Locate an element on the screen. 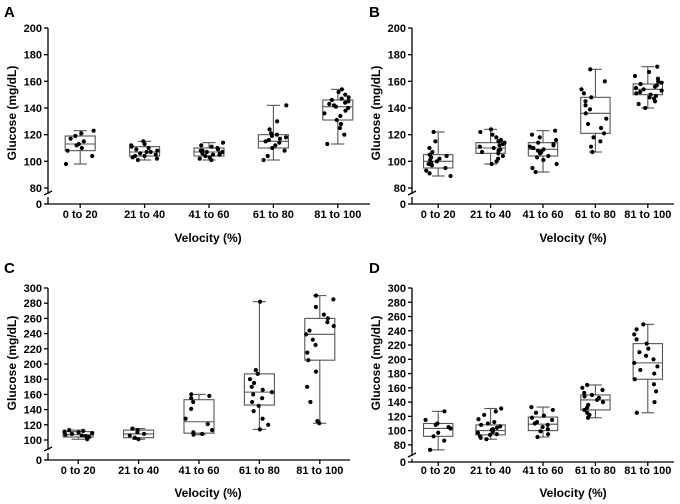 This screenshot has height=504, width=680. y-tick-label: 100 is located at coordinates (33, 162).